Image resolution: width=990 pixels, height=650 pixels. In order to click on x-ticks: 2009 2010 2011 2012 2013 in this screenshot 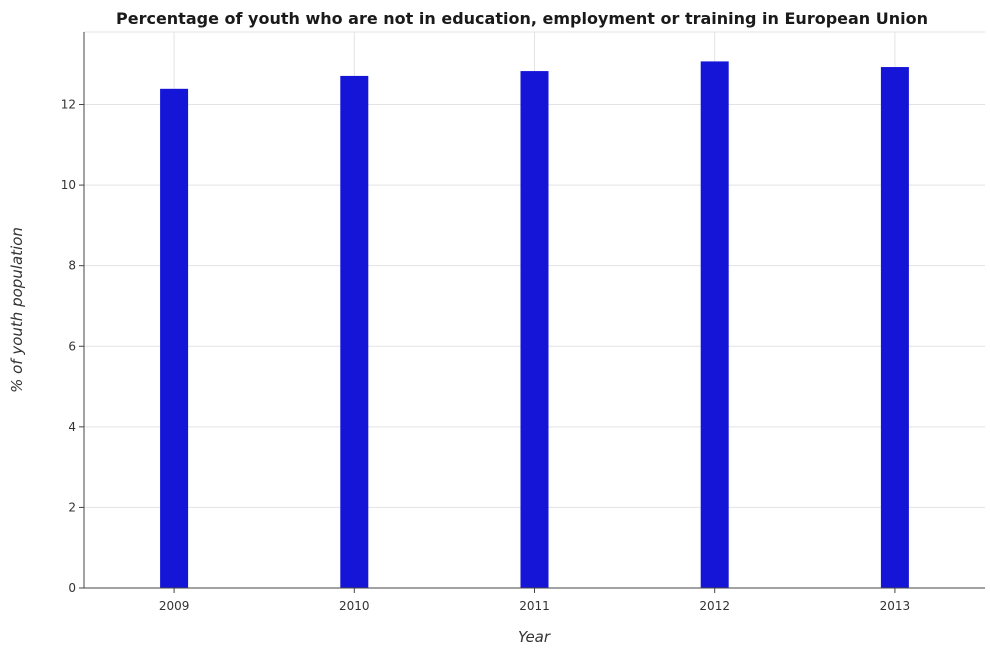, I will do `click(534, 600)`.